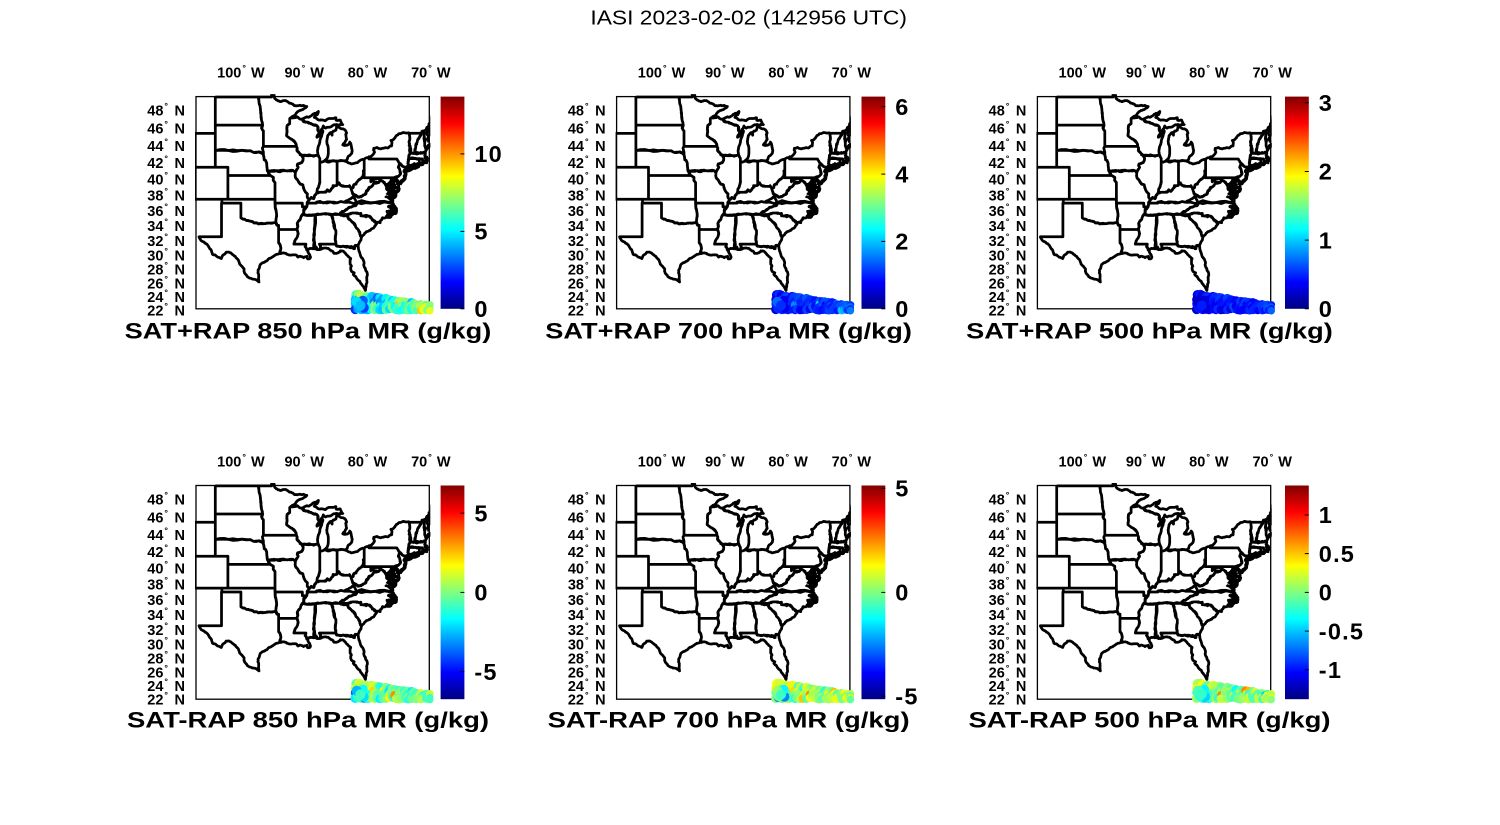 Image resolution: width=1500 pixels, height=825 pixels. What do you see at coordinates (308, 331) in the screenshot?
I see `svg-text: SAT+RAP 850 hPa MR (g/kg)` at bounding box center [308, 331].